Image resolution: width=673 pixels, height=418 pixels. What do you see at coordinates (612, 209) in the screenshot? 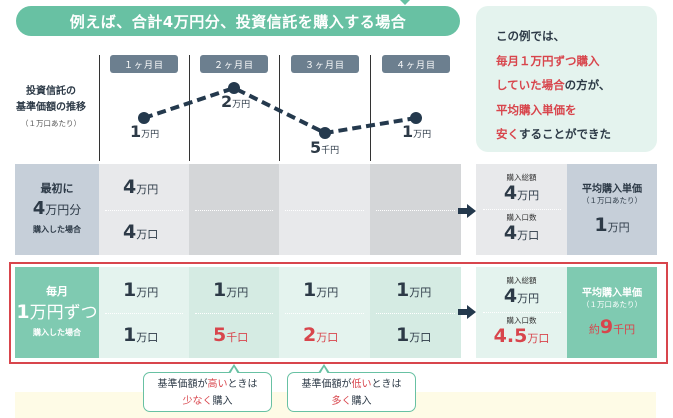
I see `lump-sum-average: 平均購入単価 （１万口あたり） 1万円` at bounding box center [612, 209].